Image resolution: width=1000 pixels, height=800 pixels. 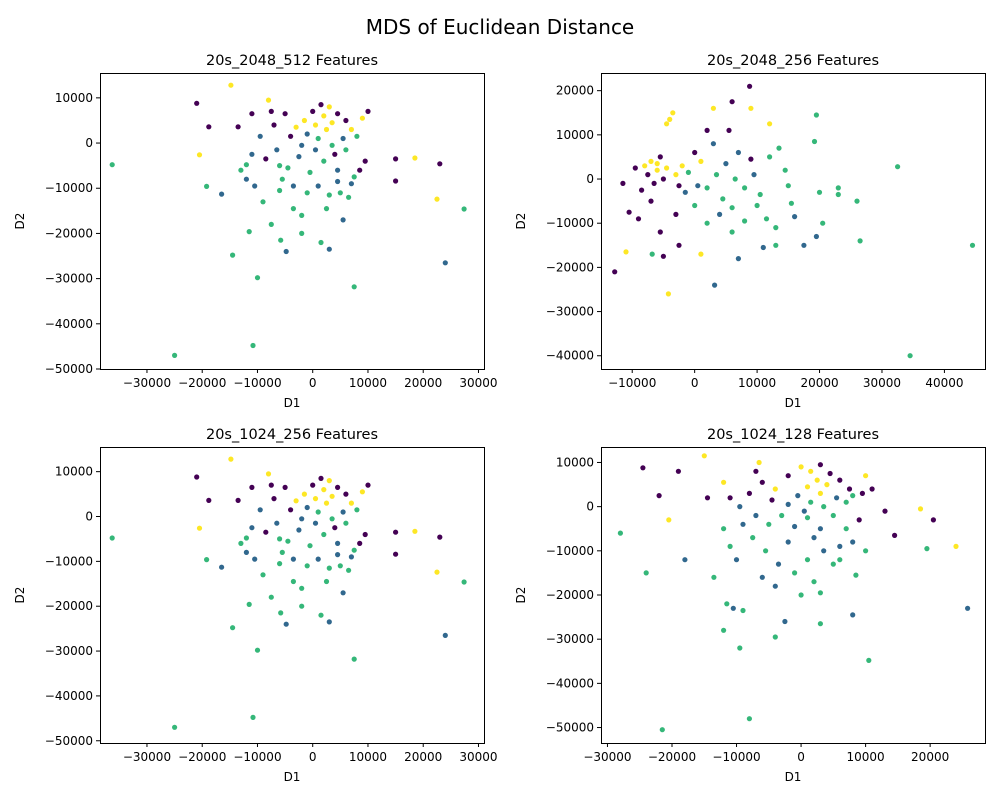 What do you see at coordinates (570, 595) in the screenshot?
I see `y-tick-label: −20000` at bounding box center [570, 595].